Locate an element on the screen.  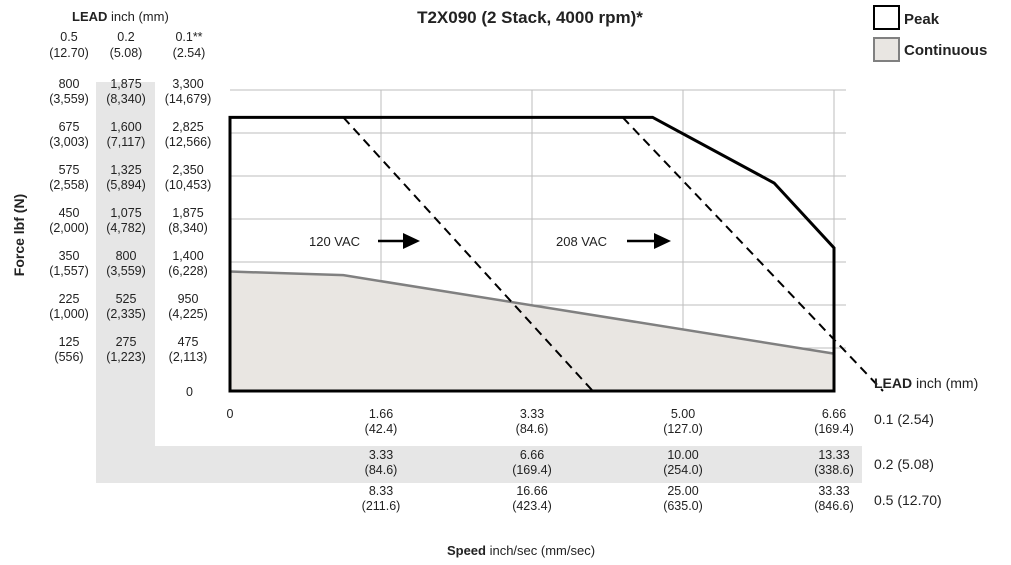
continuous-series-line is located at coordinates (532, 312).